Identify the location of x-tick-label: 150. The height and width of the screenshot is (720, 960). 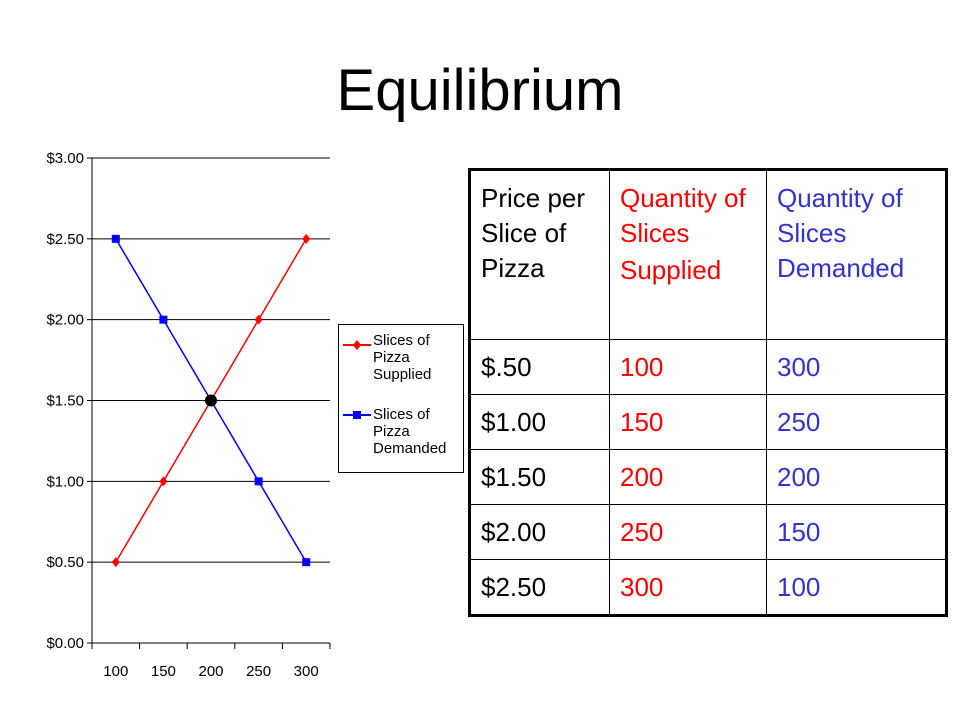
(163, 671).